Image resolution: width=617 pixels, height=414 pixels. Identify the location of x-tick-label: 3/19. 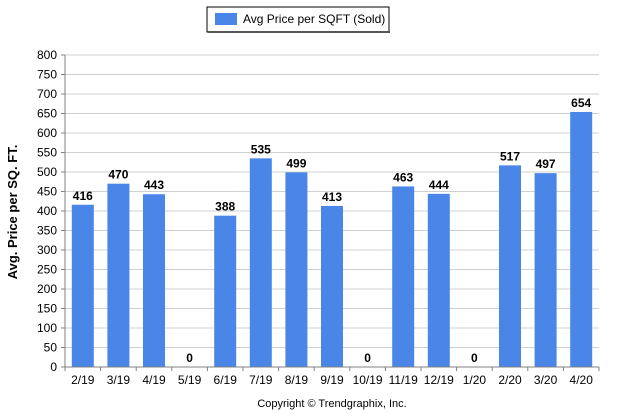
(119, 380).